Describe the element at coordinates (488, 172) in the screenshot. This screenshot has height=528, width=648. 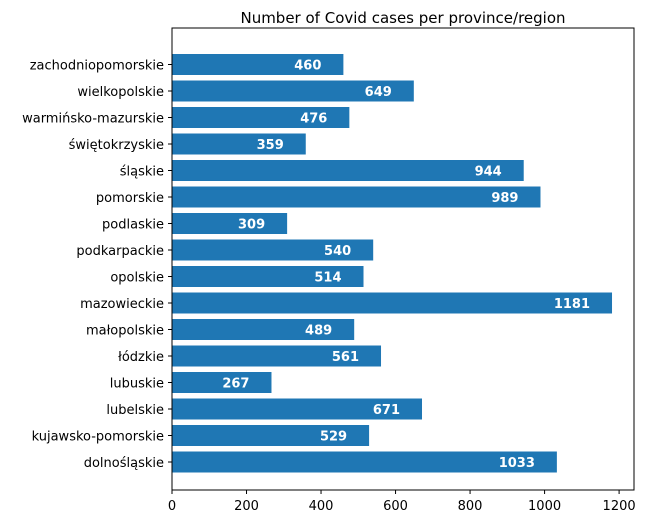
I see `bar-value-label: 944` at that location.